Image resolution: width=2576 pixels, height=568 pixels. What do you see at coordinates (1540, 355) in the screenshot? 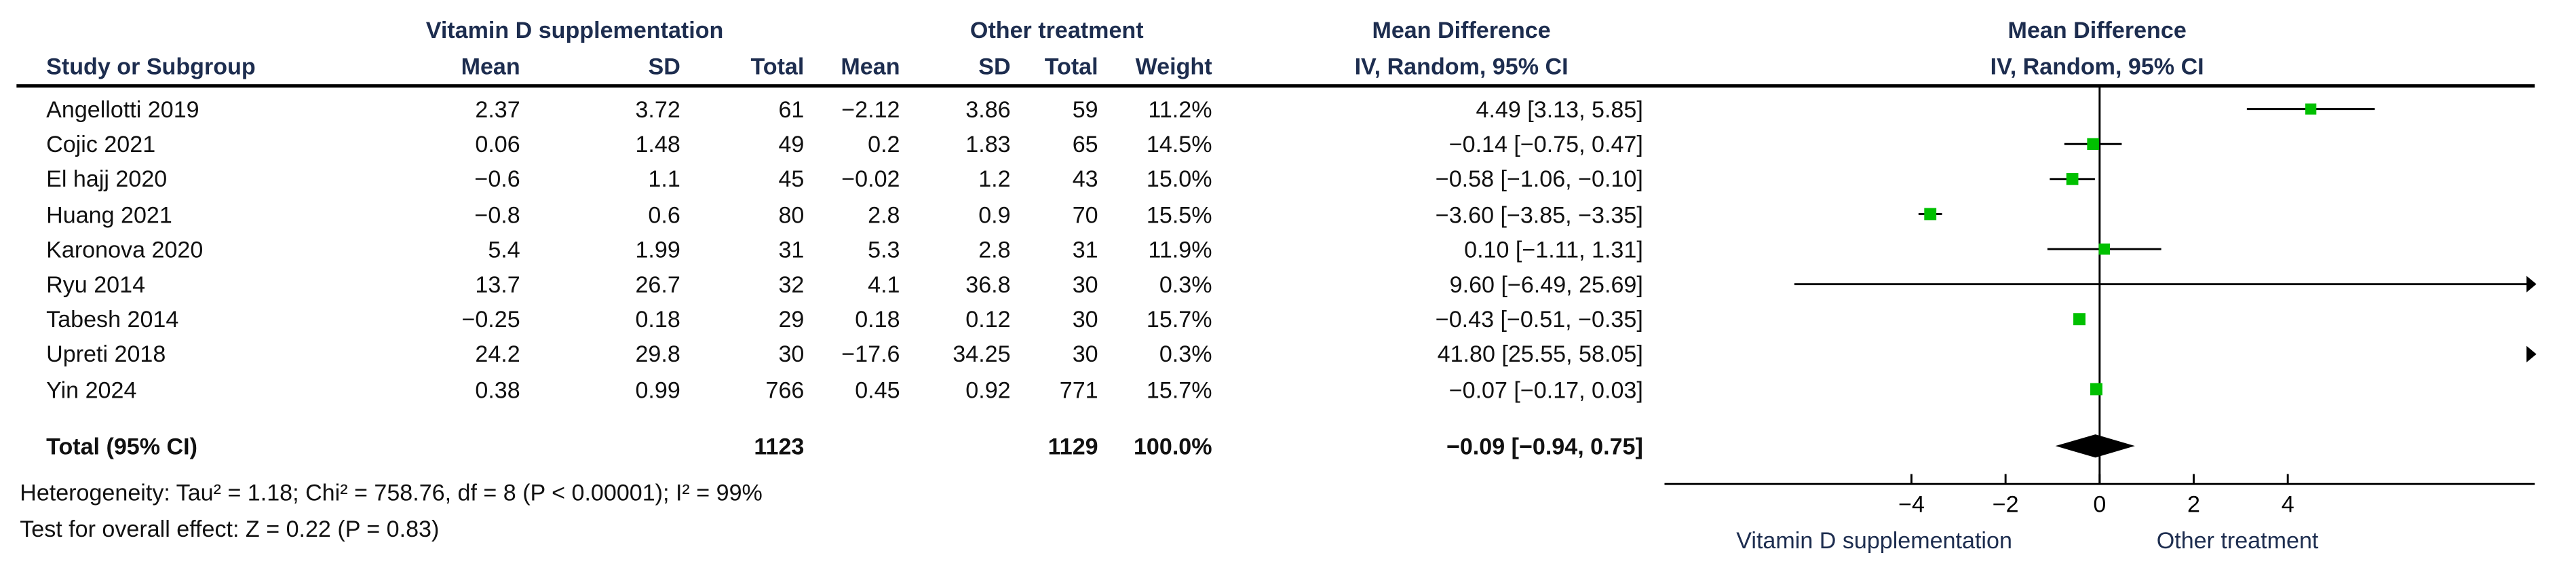
I see `ci-text: 41.80 [25.55, 58.05]` at bounding box center [1540, 355].